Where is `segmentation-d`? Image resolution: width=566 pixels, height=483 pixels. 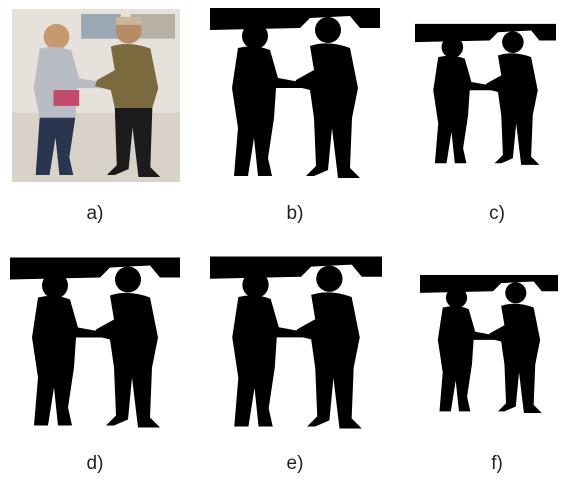 segmentation-d is located at coordinates (95, 342).